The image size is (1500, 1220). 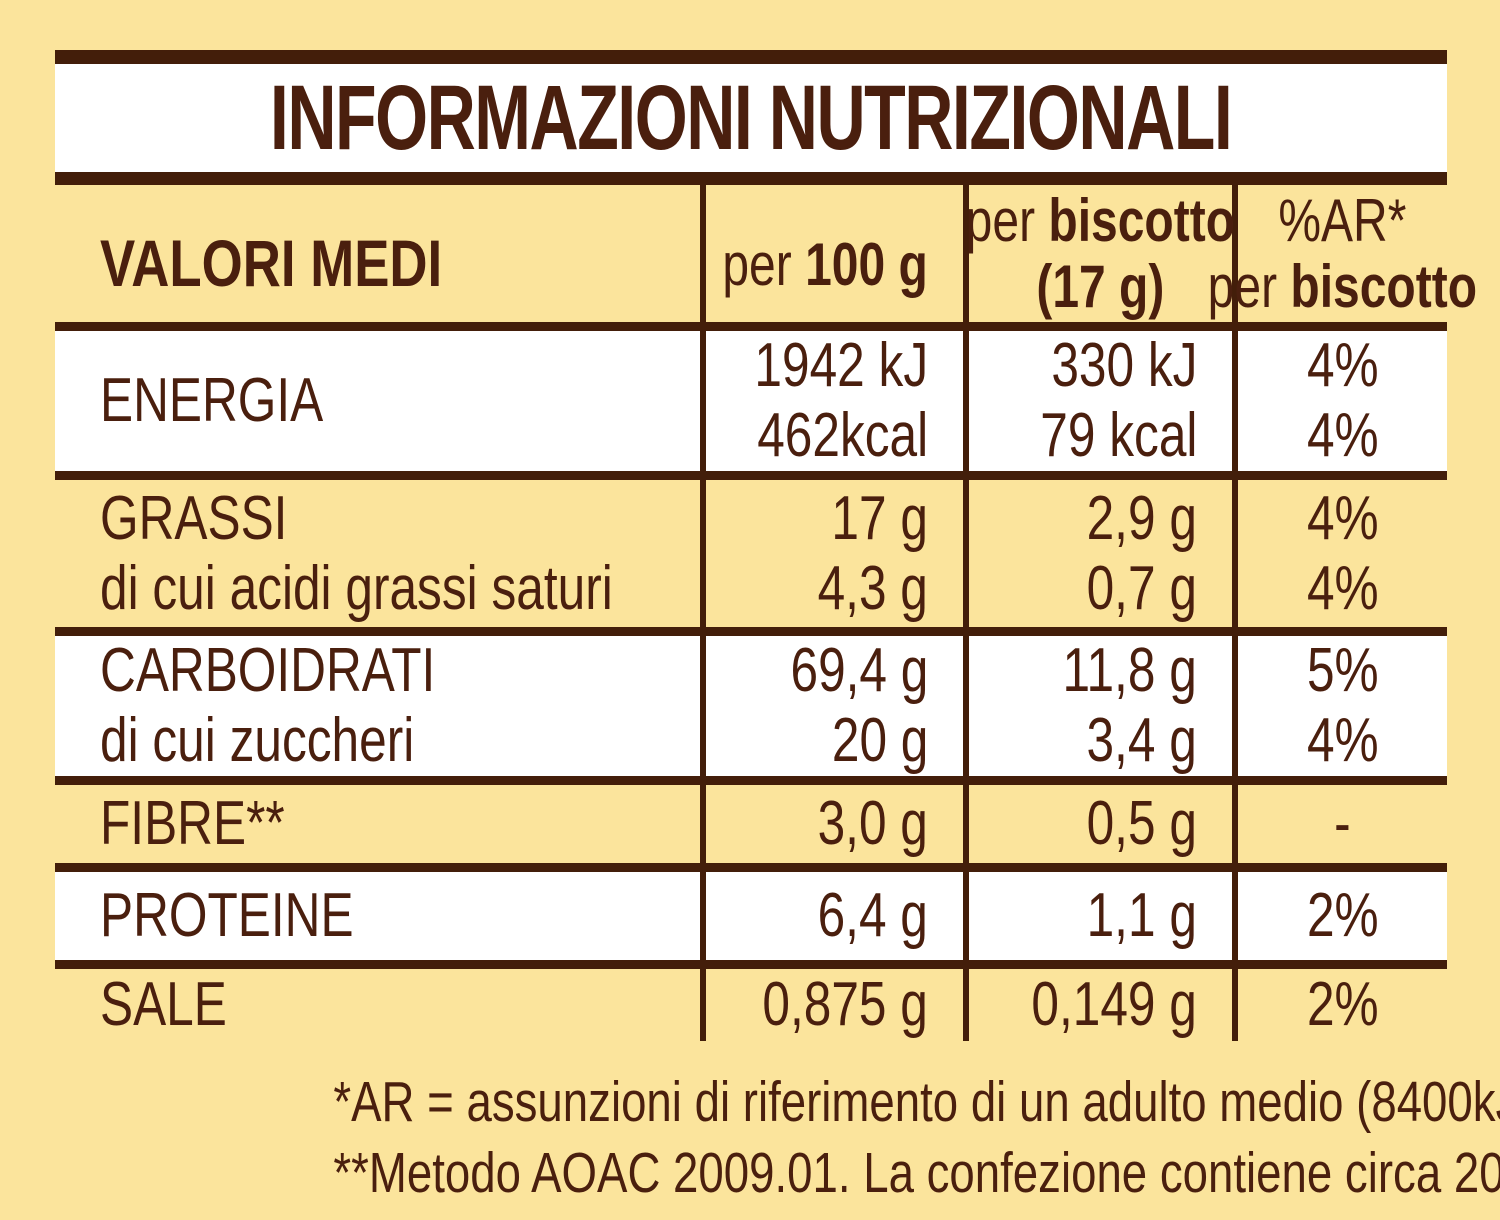 I want to click on header-per-biscotto-word: biscotto, so click(x=1142, y=220).